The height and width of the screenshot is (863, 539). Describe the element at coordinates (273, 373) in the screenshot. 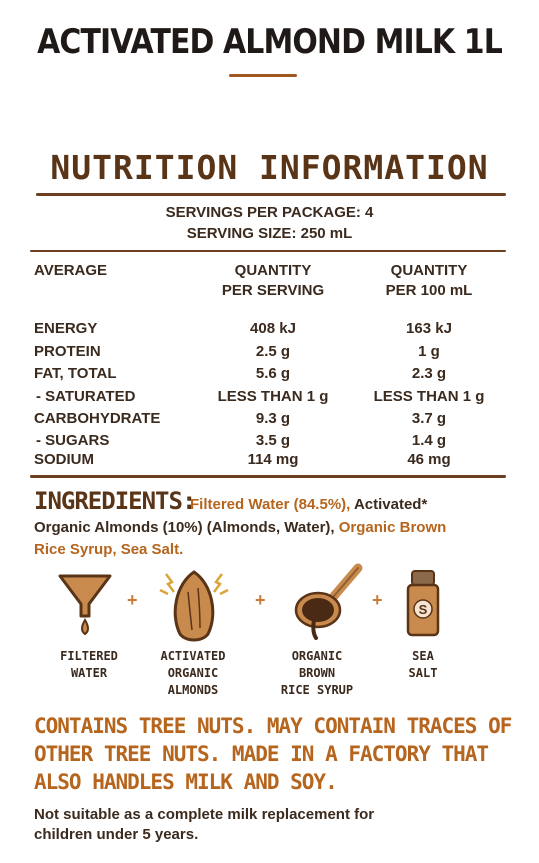

I see `row-fat-per-serving: 5.6 g` at that location.